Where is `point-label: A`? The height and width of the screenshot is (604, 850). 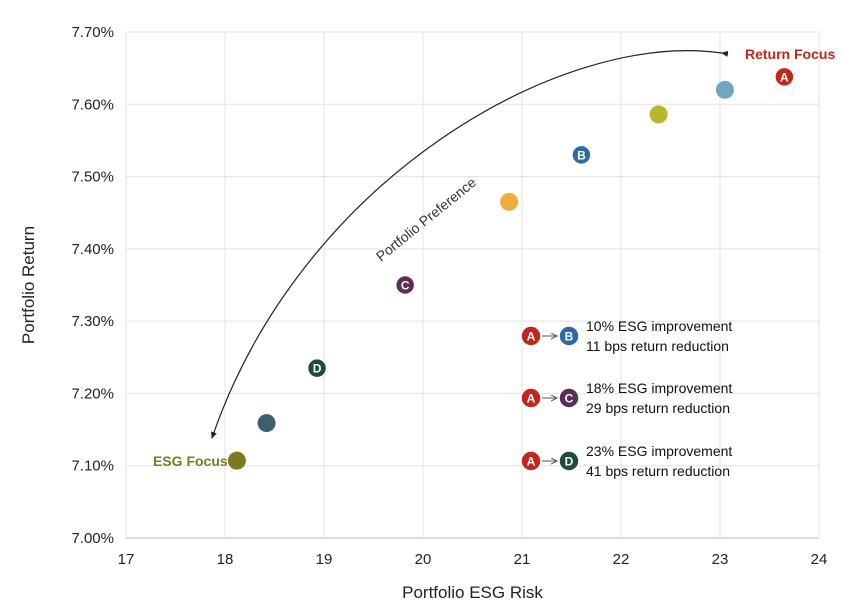 point-label: A is located at coordinates (784, 77).